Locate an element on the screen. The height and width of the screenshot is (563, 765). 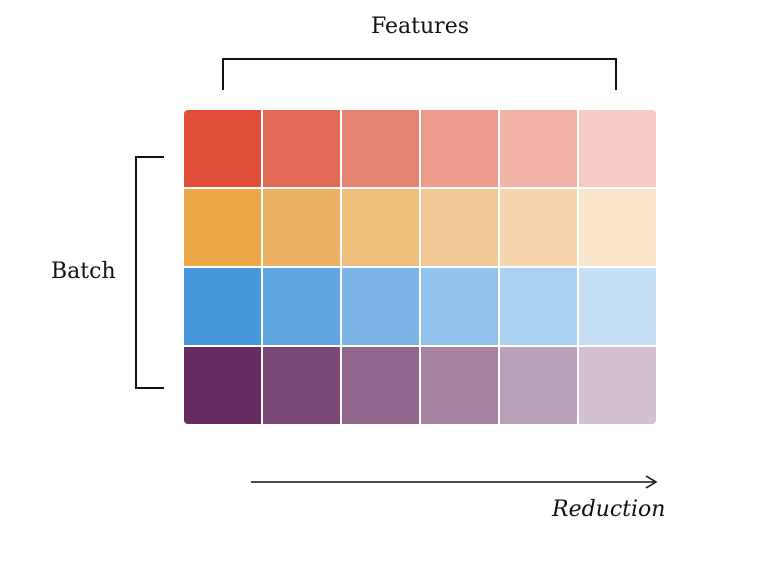
reduction-arrow-head is located at coordinates (651, 482).